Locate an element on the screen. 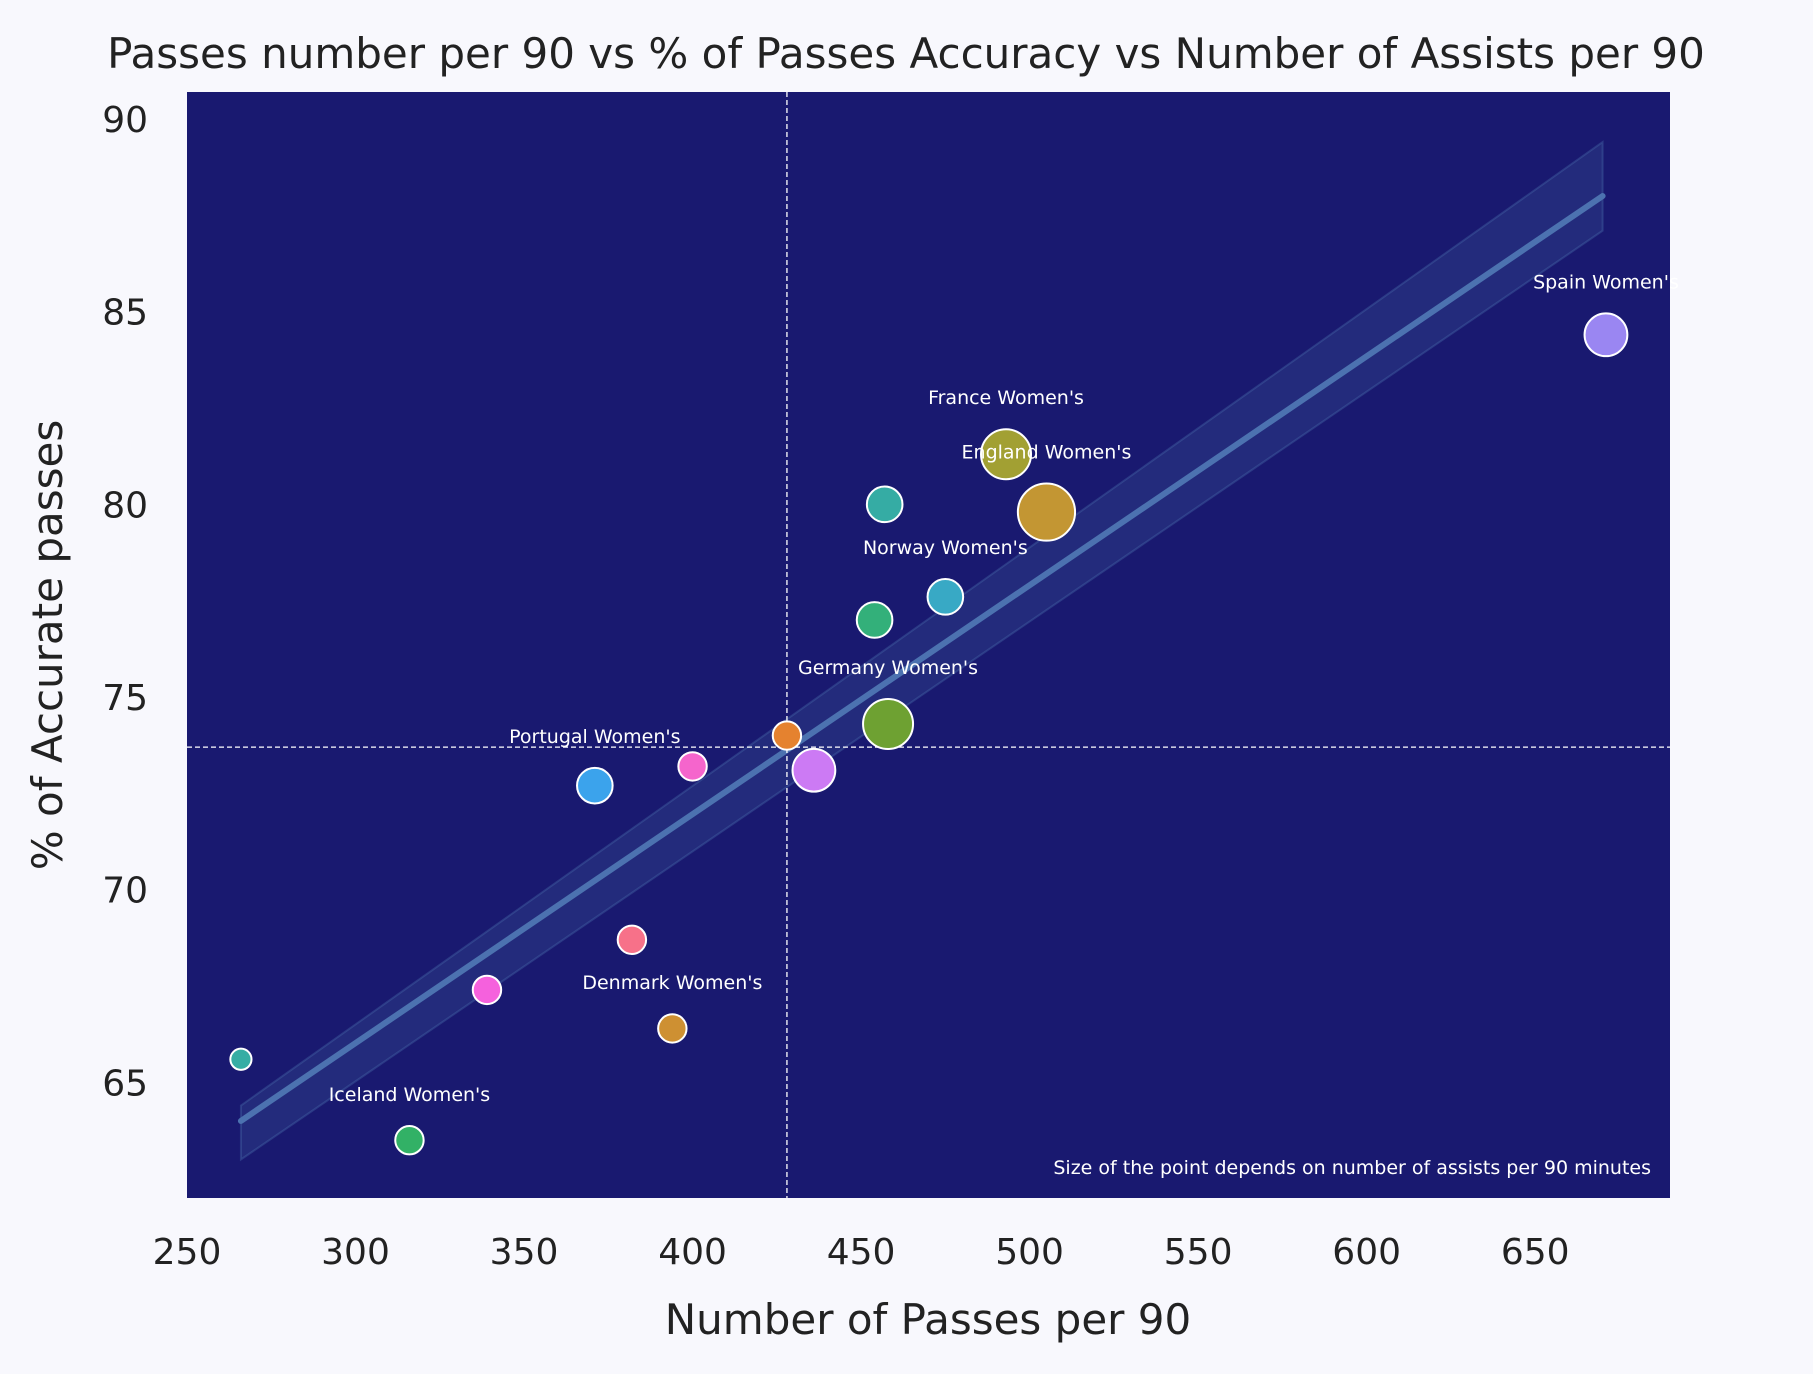 The width and height of the screenshot is (1813, 1374). x-tick-label: 350 is located at coordinates (524, 1252).